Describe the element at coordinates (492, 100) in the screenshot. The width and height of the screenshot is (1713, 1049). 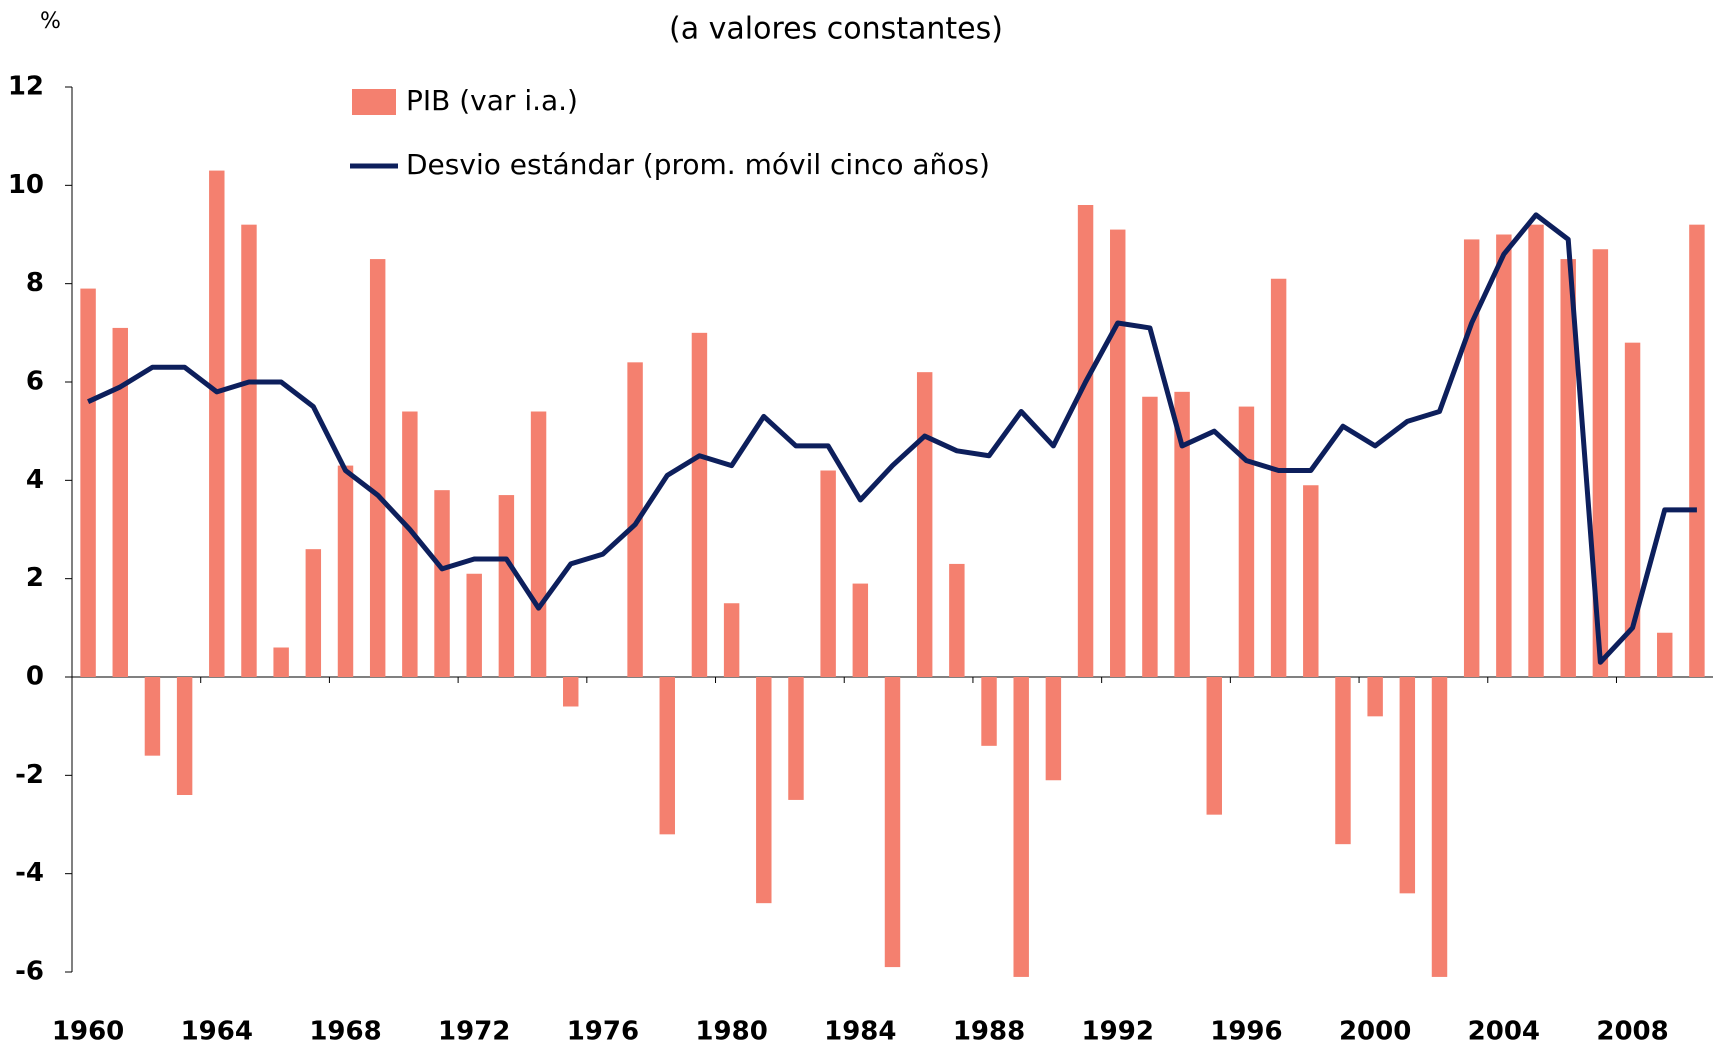
I see `legend-label: PIB (var i.a.)` at that location.